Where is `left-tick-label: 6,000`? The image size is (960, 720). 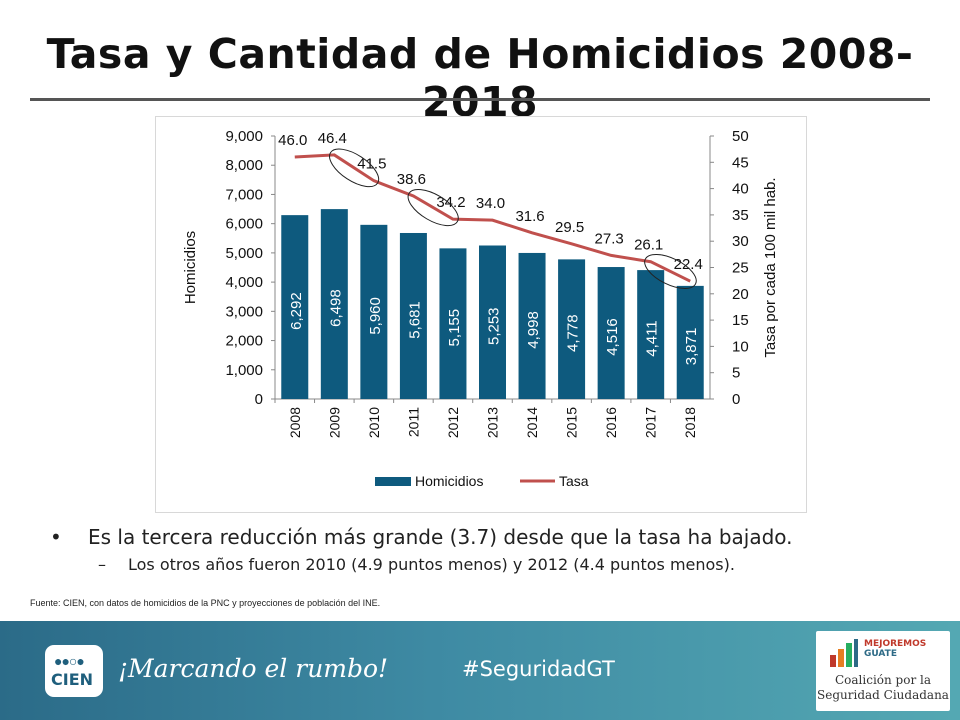
left-tick-label: 6,000 is located at coordinates (244, 224).